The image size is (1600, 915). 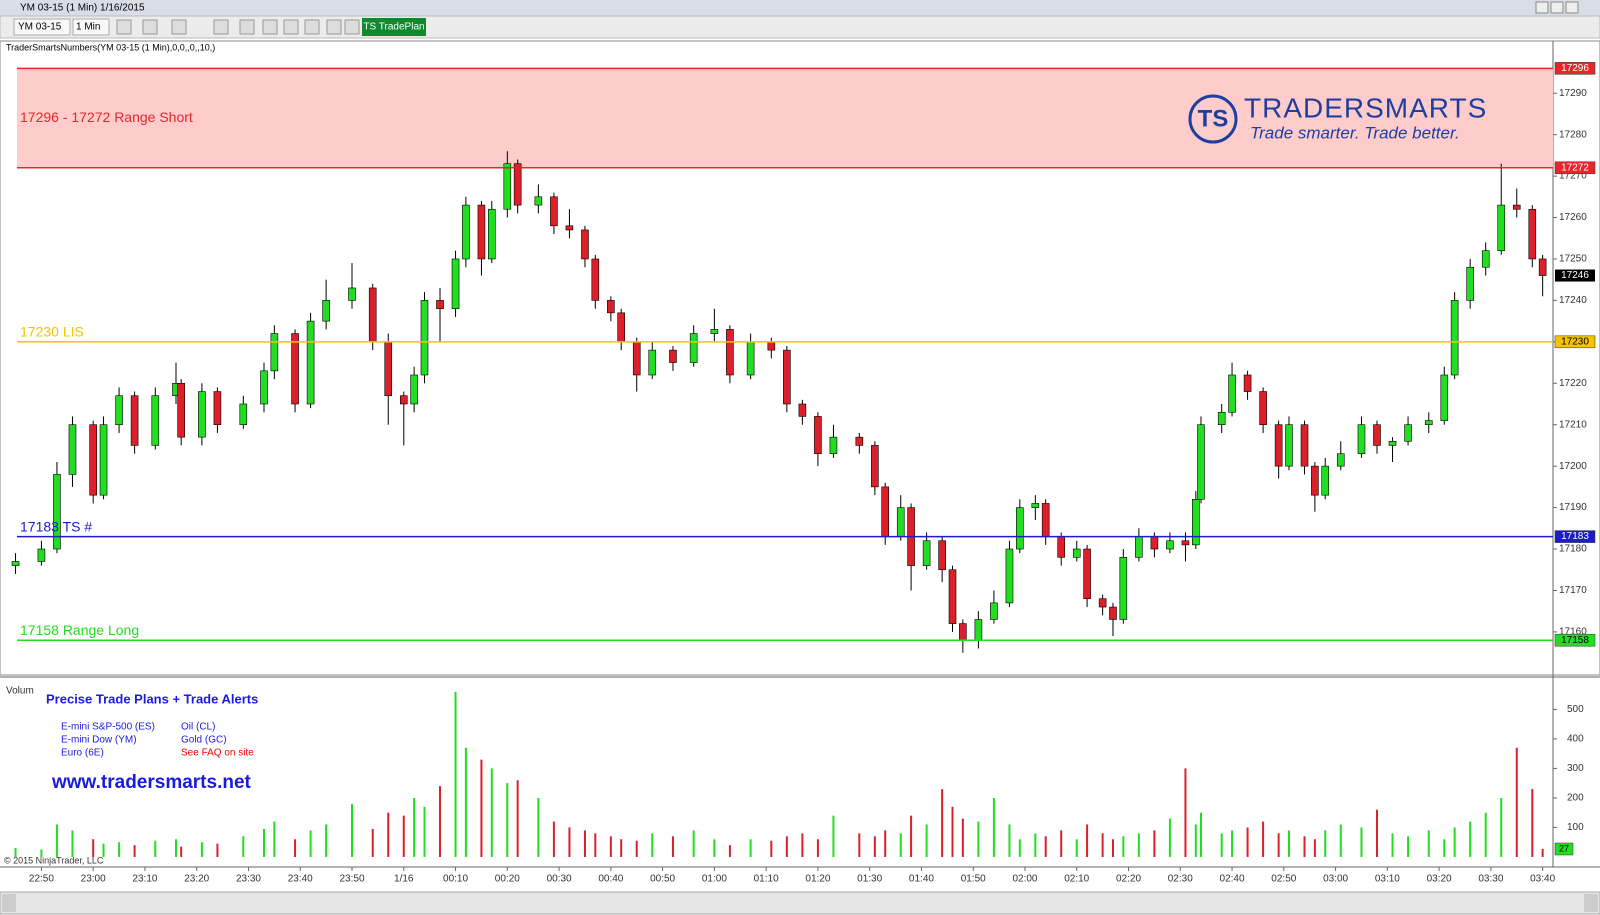 I want to click on promo-url: www.tradersmarts.net, so click(x=151, y=782).